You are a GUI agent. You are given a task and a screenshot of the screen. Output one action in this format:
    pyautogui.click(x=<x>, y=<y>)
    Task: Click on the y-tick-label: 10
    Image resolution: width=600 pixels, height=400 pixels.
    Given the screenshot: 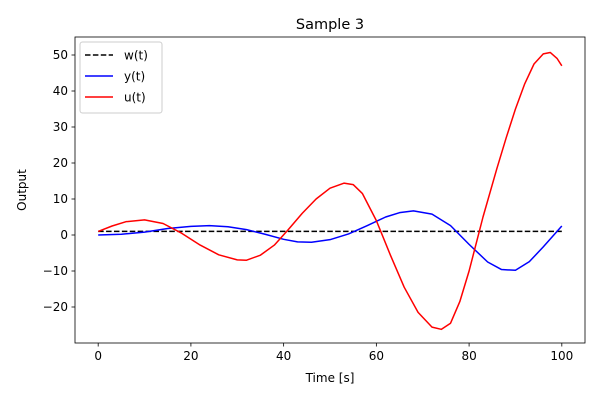 What is the action you would take?
    pyautogui.click(x=60, y=199)
    